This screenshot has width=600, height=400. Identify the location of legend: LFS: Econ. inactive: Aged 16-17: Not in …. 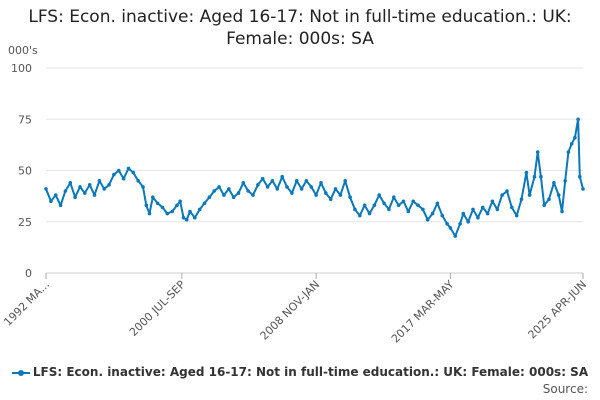
(300, 372).